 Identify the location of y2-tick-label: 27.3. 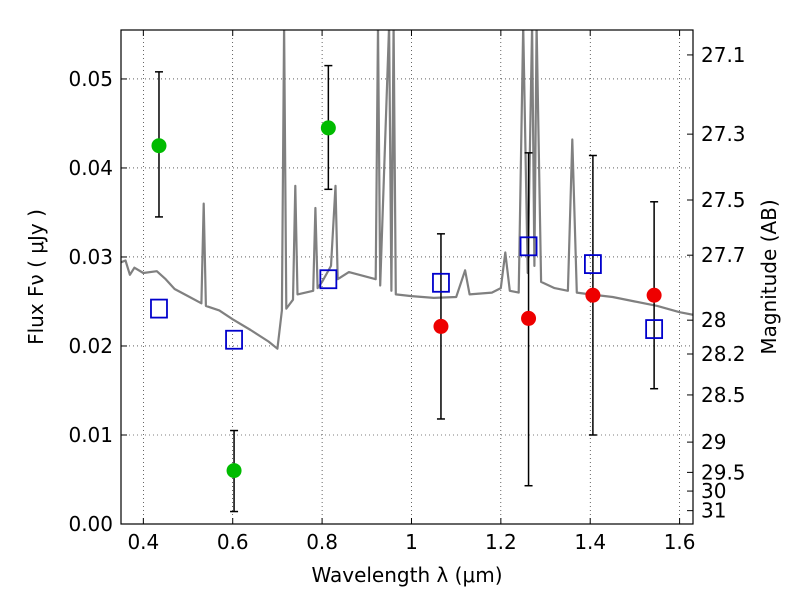
(723, 134).